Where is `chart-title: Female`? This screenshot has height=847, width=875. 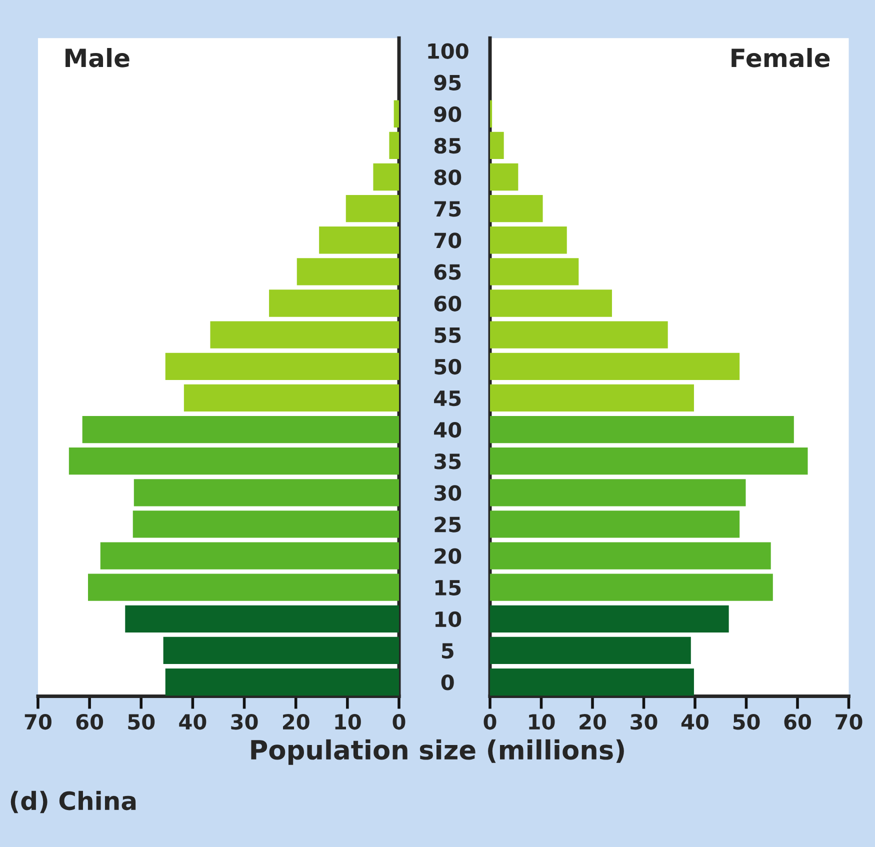
chart-title: Female is located at coordinates (781, 58).